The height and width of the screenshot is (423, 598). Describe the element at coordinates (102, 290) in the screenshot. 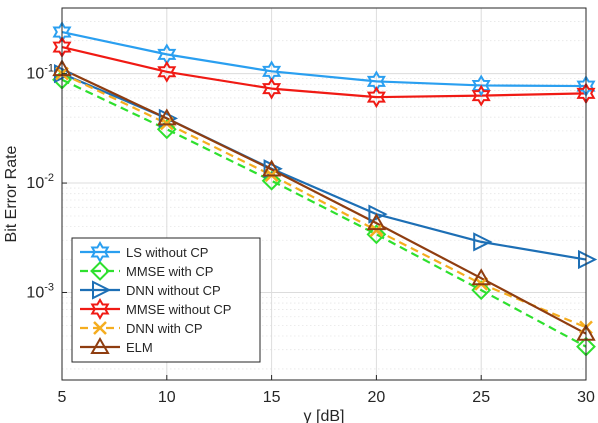

I see `legend-marker-dnn-without-cp` at that location.